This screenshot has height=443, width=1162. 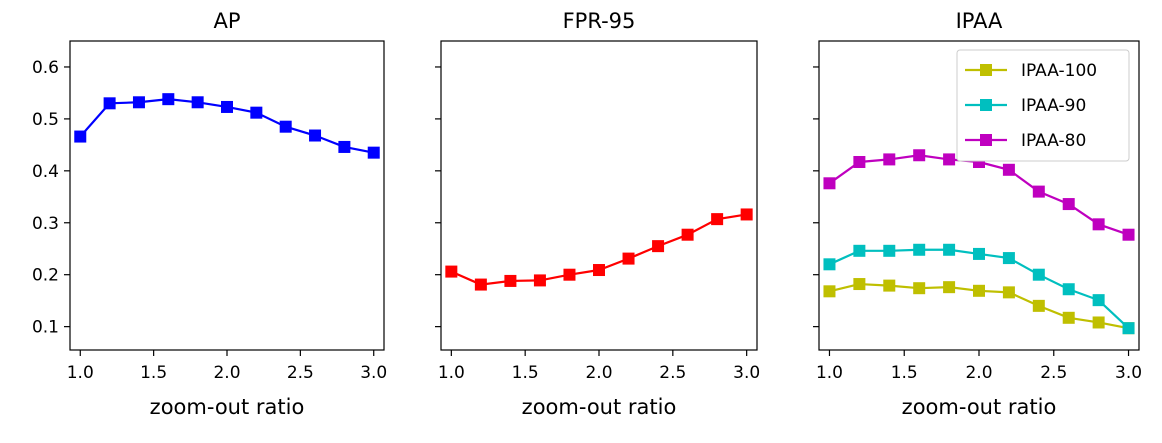 I want to click on legend: IPAA-100 IPAA-90 IPAA-80, so click(x=1043, y=105).